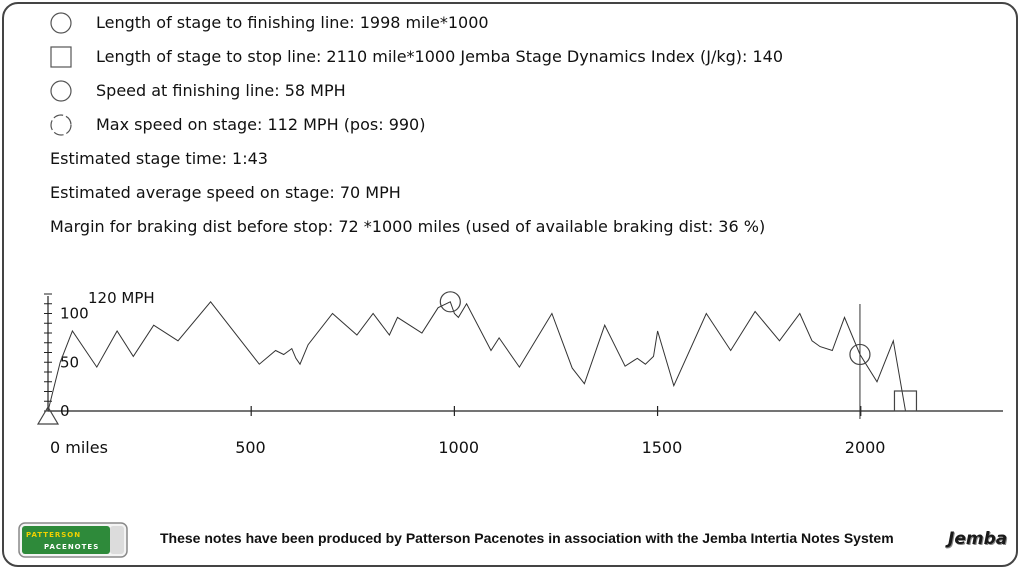 This screenshot has height=573, width=1024. I want to click on info-finish-speed-row: Speed at finishing line: 58 MPH, so click(198, 90).